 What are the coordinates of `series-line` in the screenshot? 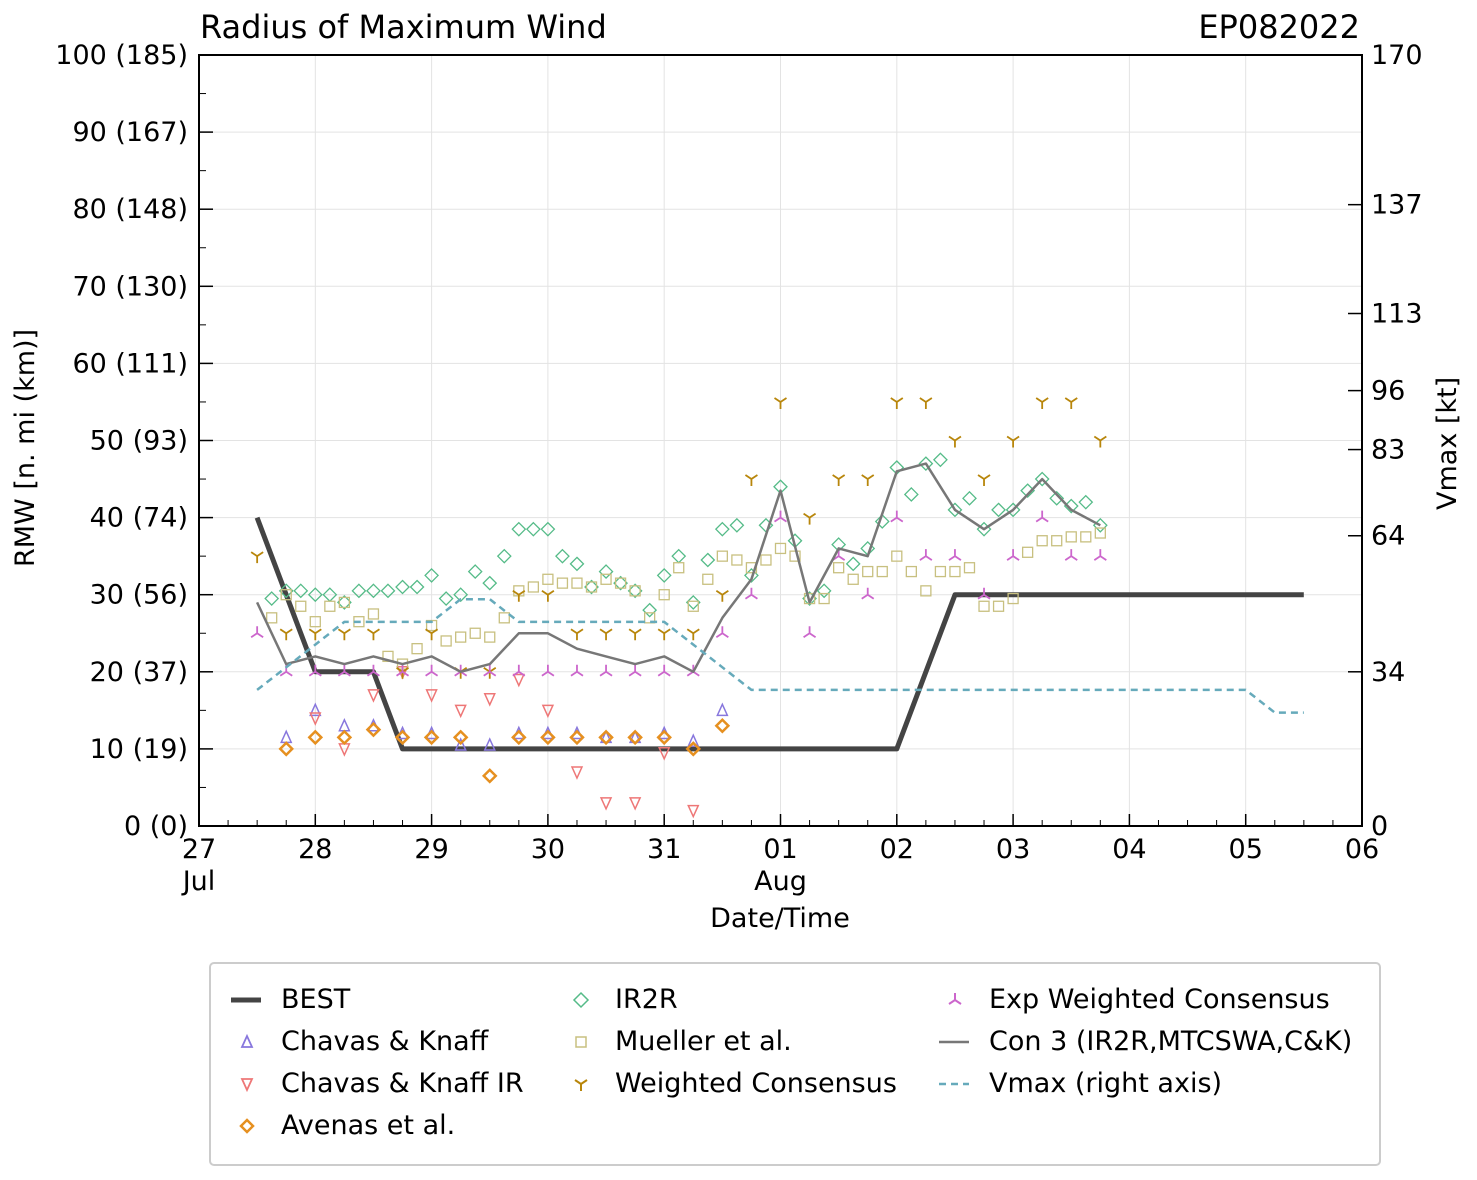 It's located at (780, 655).